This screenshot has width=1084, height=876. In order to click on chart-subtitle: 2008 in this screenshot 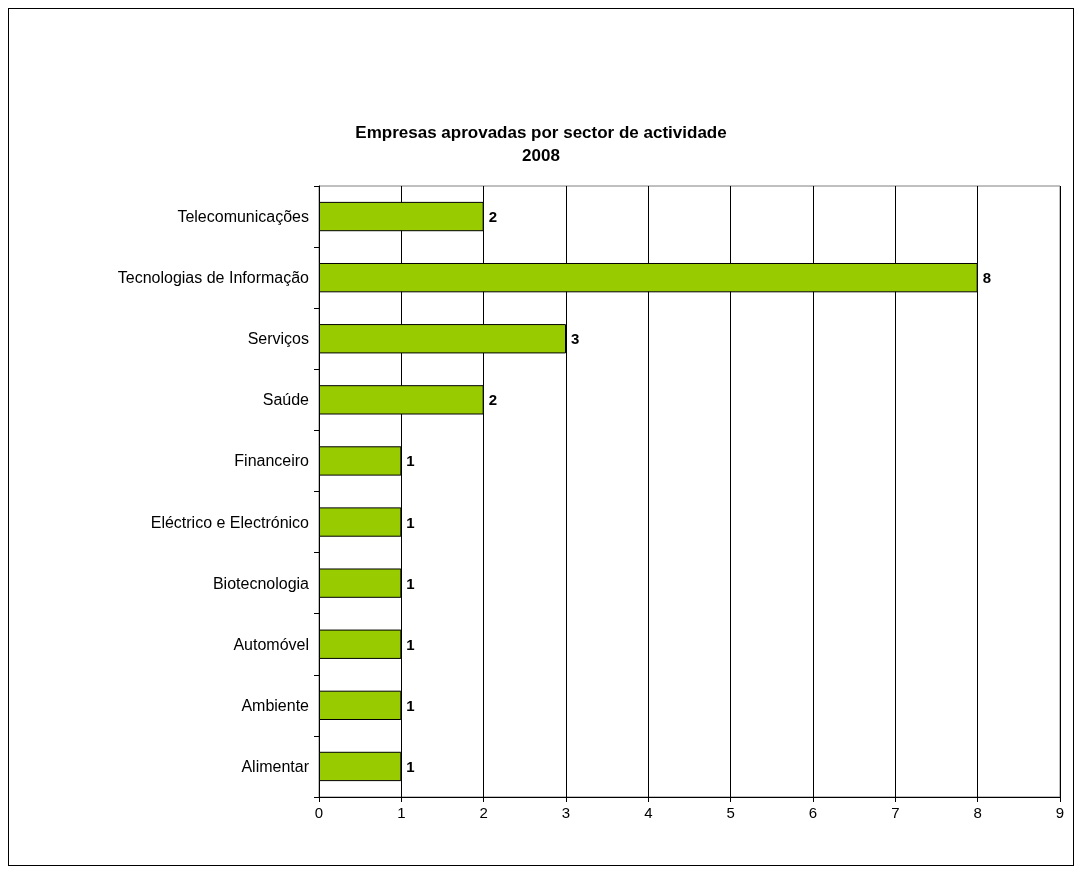, I will do `click(541, 155)`.